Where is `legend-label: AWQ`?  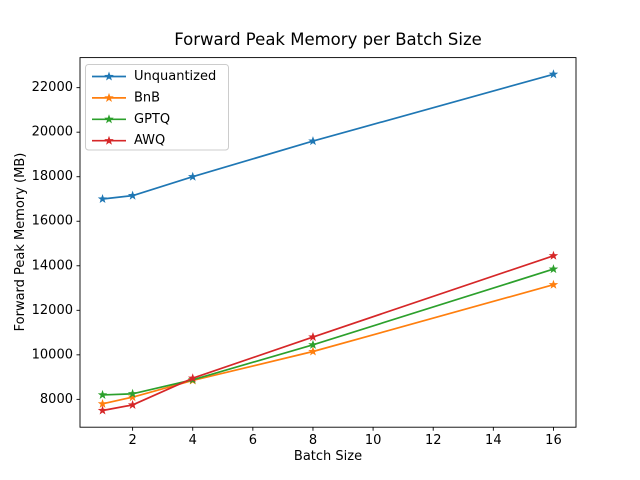
legend-label: AWQ is located at coordinates (149, 140).